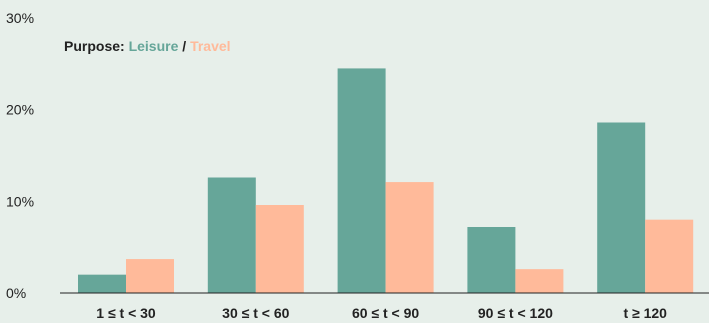  I want to click on legend-series-leisure: Leisure, so click(154, 46).